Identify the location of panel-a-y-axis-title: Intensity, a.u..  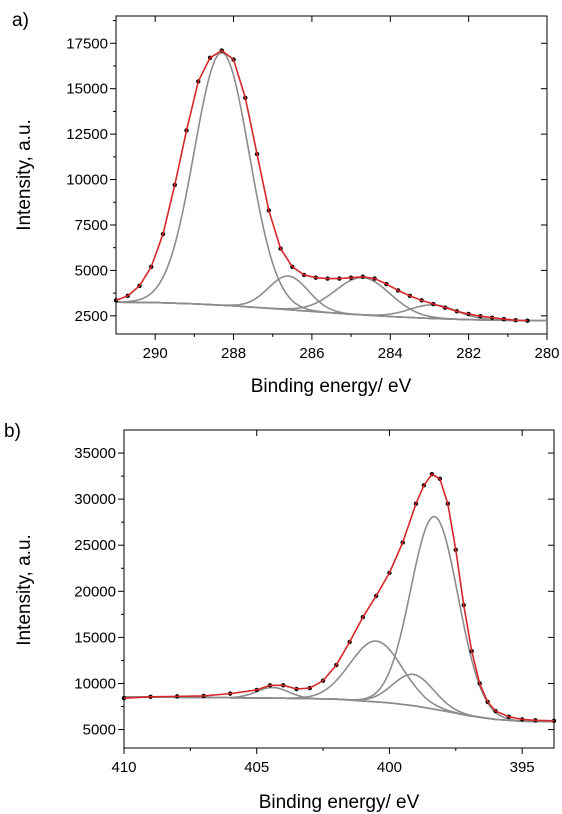
(24, 175).